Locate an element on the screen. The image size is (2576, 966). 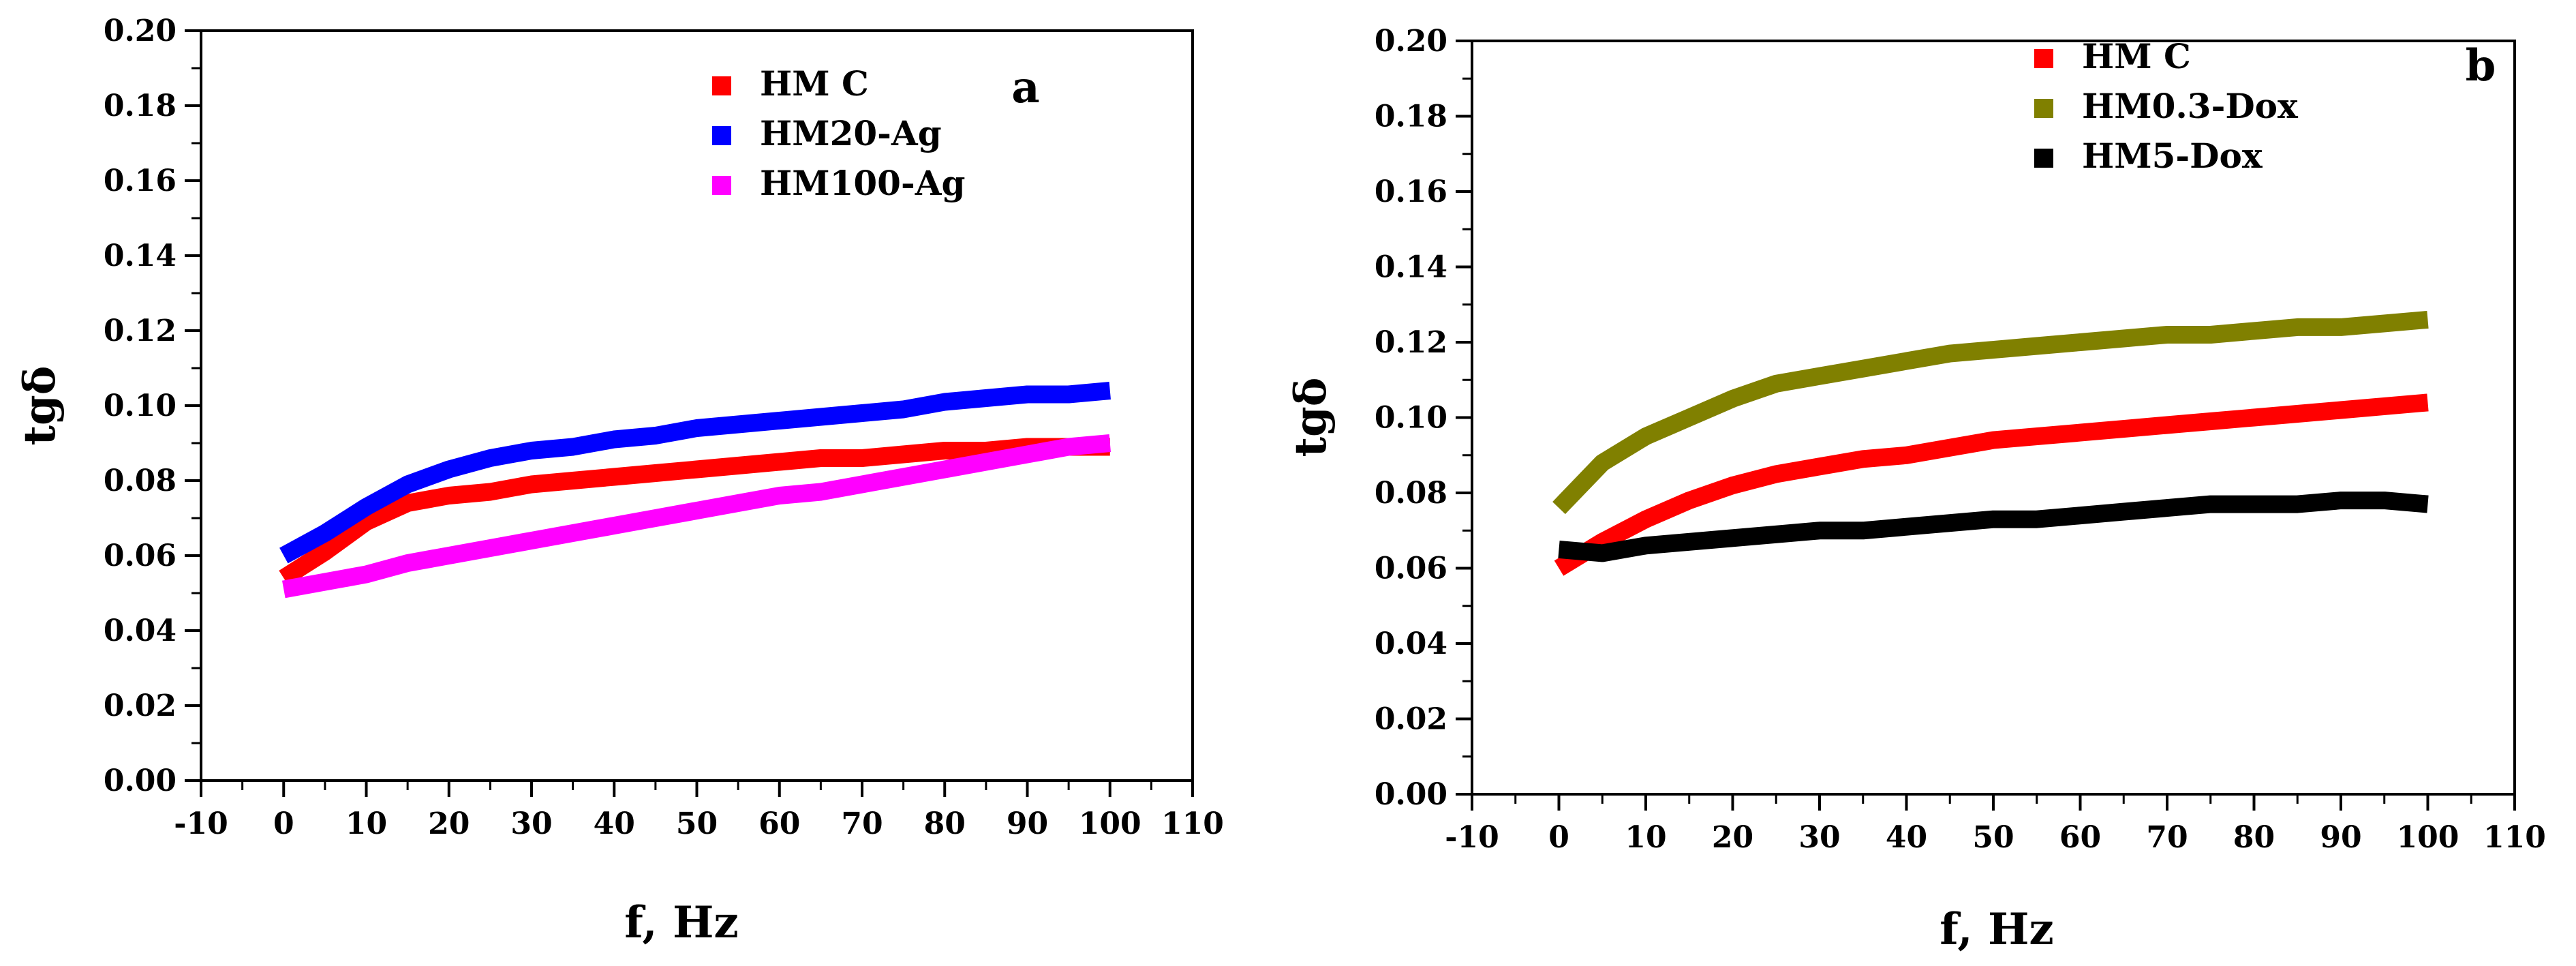
panel-label: b is located at coordinates (2481, 65).